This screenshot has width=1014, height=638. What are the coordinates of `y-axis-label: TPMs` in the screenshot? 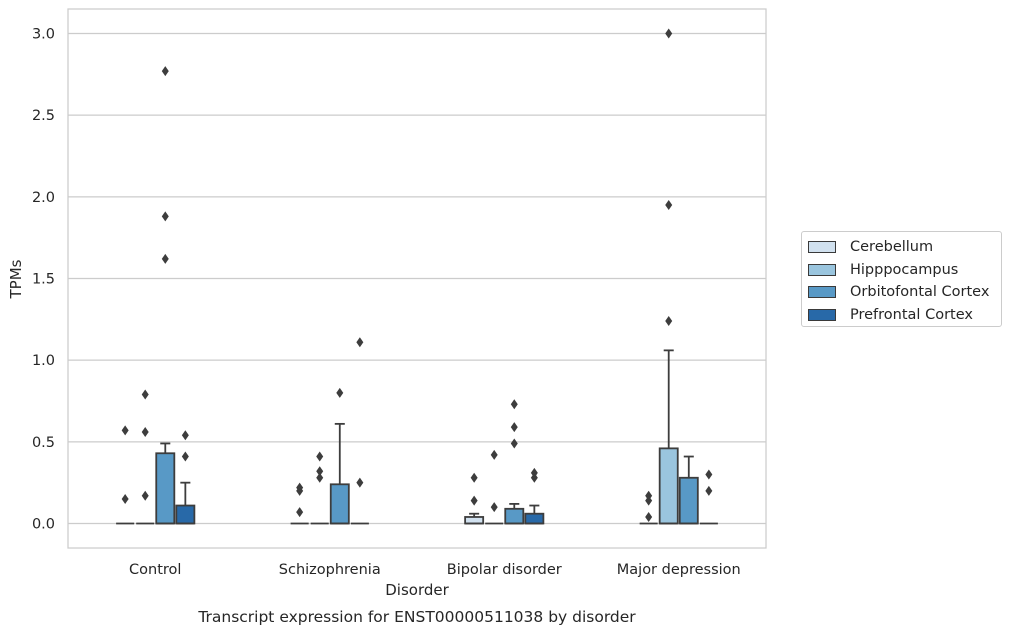 It's located at (16, 279).